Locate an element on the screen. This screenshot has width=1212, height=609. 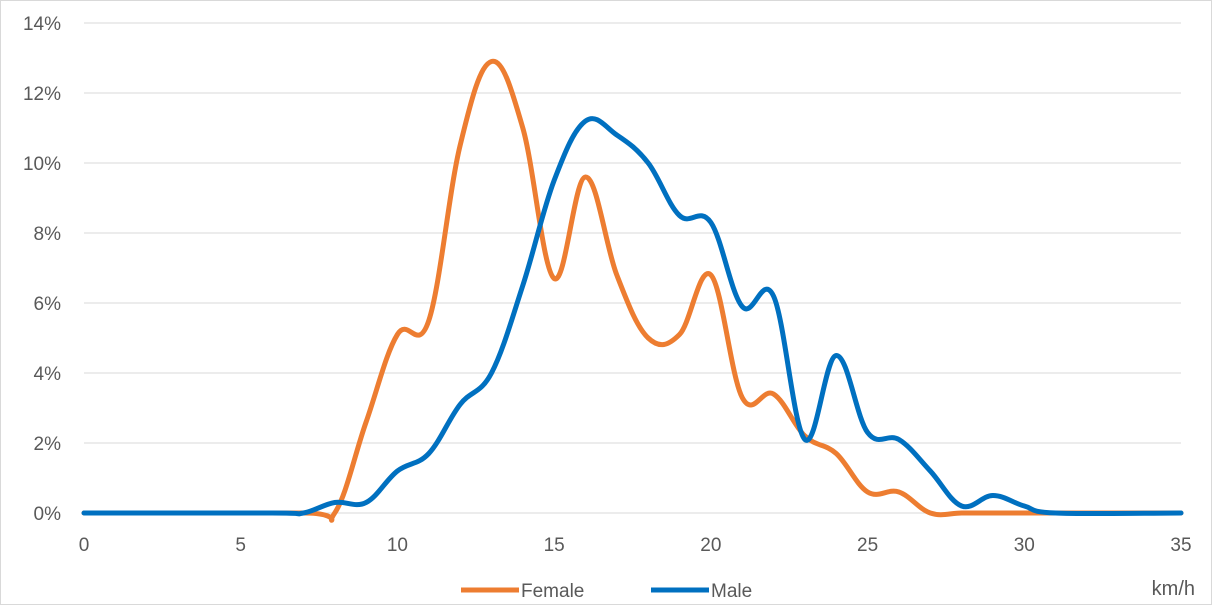
y-tick-label: 2% is located at coordinates (48, 444).